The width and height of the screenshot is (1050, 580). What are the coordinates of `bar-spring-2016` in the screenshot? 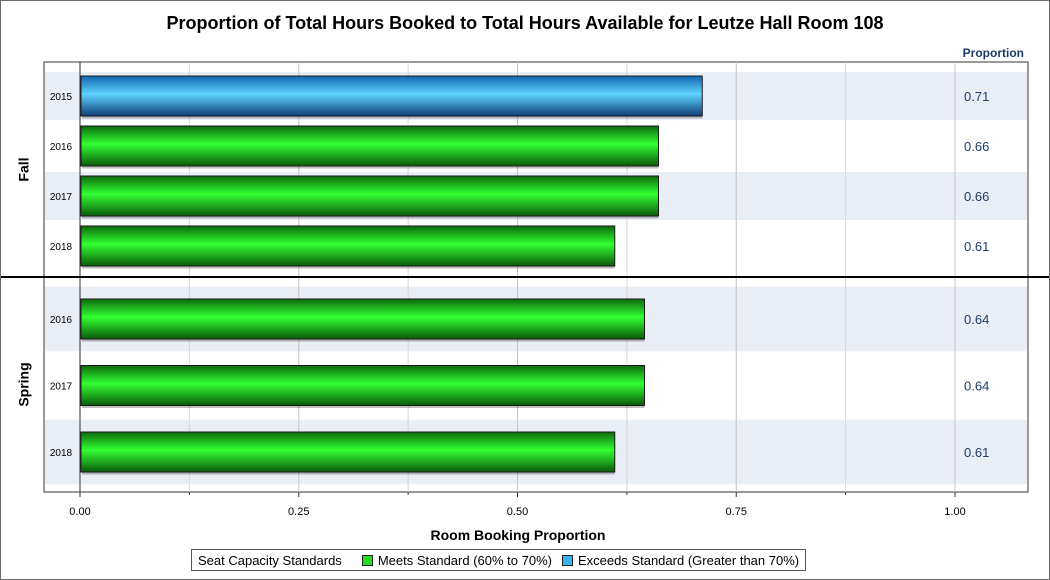 It's located at (362, 319).